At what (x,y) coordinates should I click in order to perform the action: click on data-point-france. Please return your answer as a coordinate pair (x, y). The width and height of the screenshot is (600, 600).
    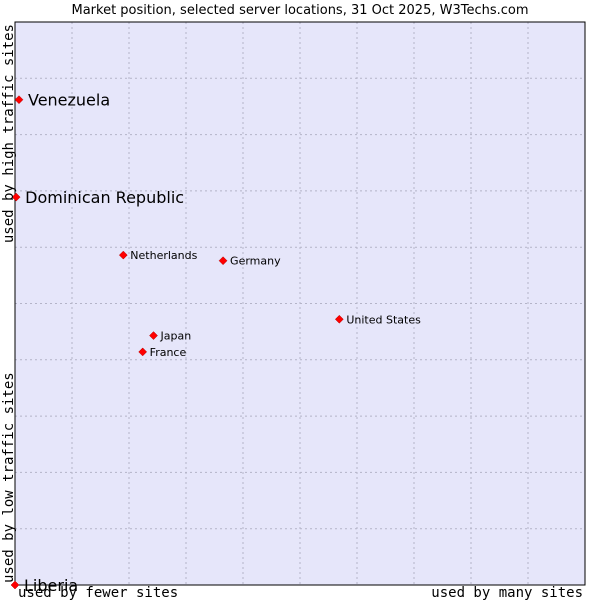
    Looking at the image, I should click on (143, 352).